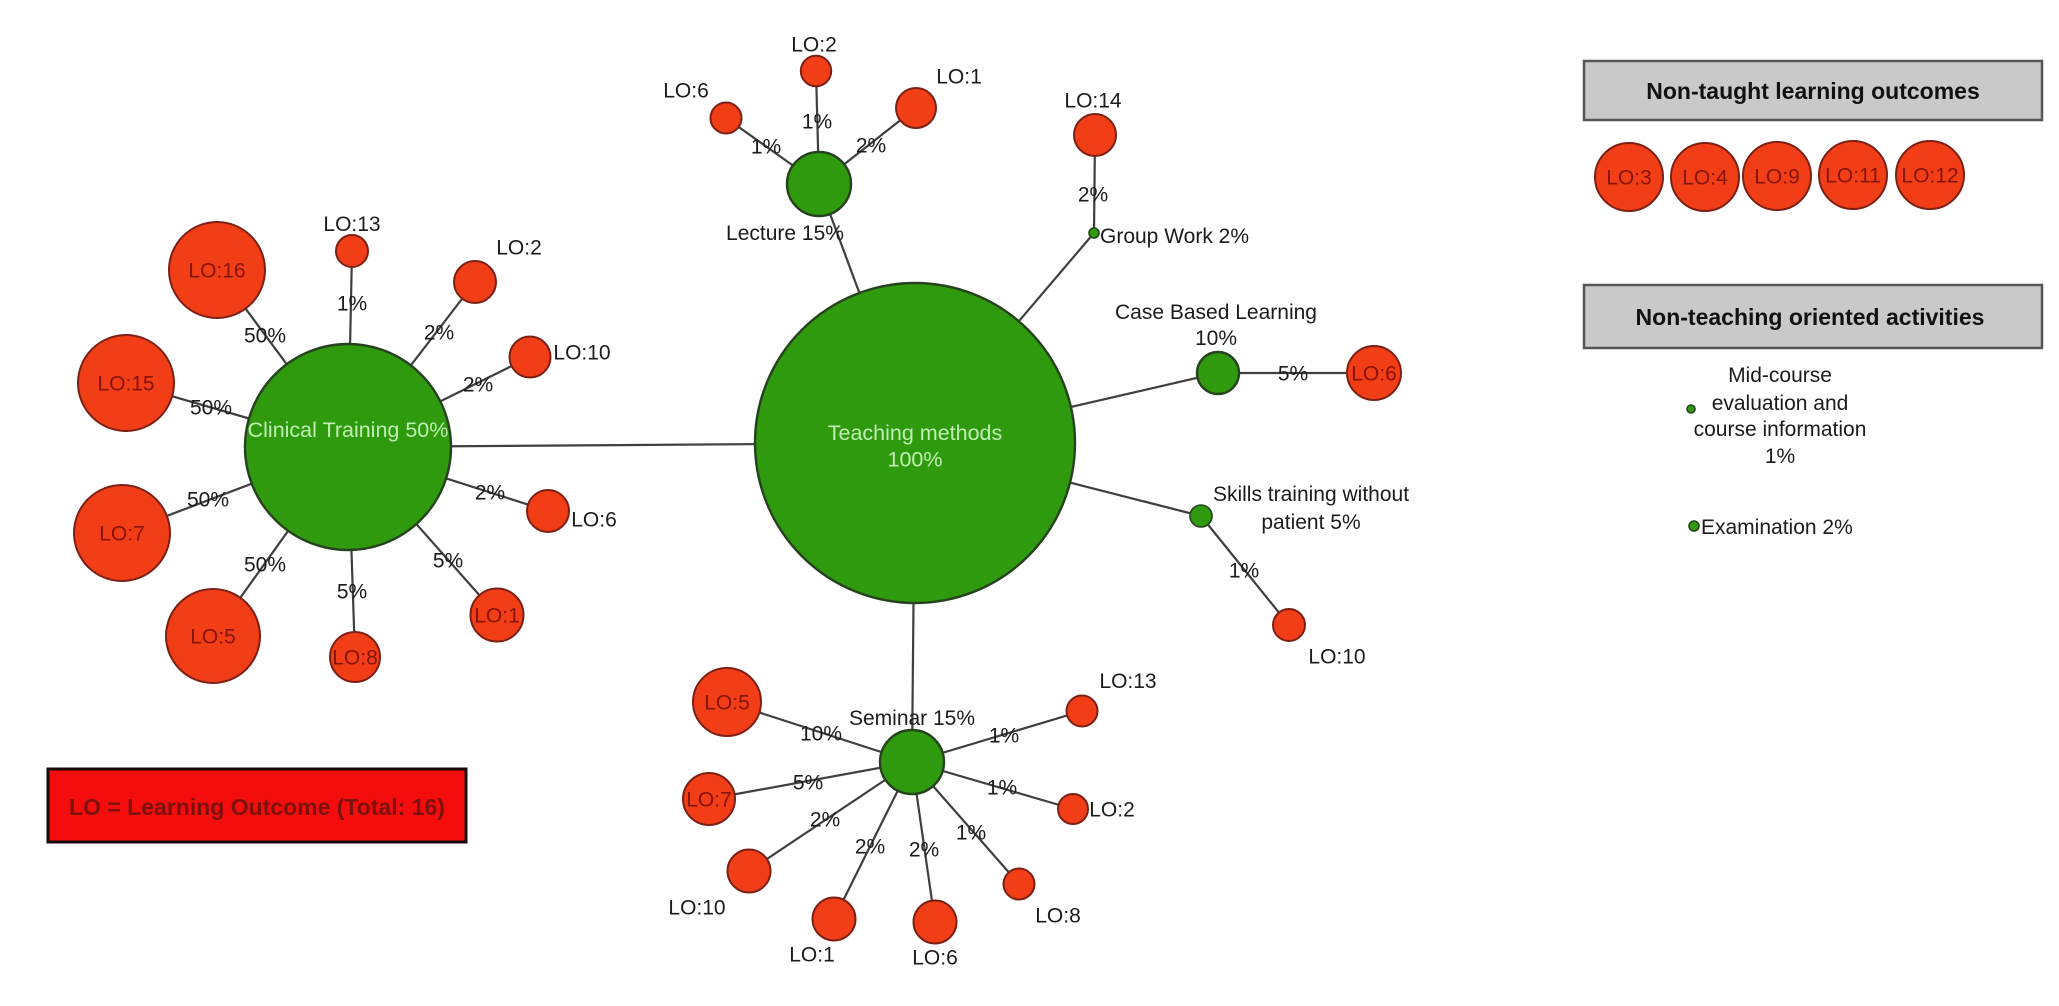 The width and height of the screenshot is (2059, 1006). What do you see at coordinates (1216, 312) in the screenshot?
I see `svg-text: Case Based Learning` at bounding box center [1216, 312].